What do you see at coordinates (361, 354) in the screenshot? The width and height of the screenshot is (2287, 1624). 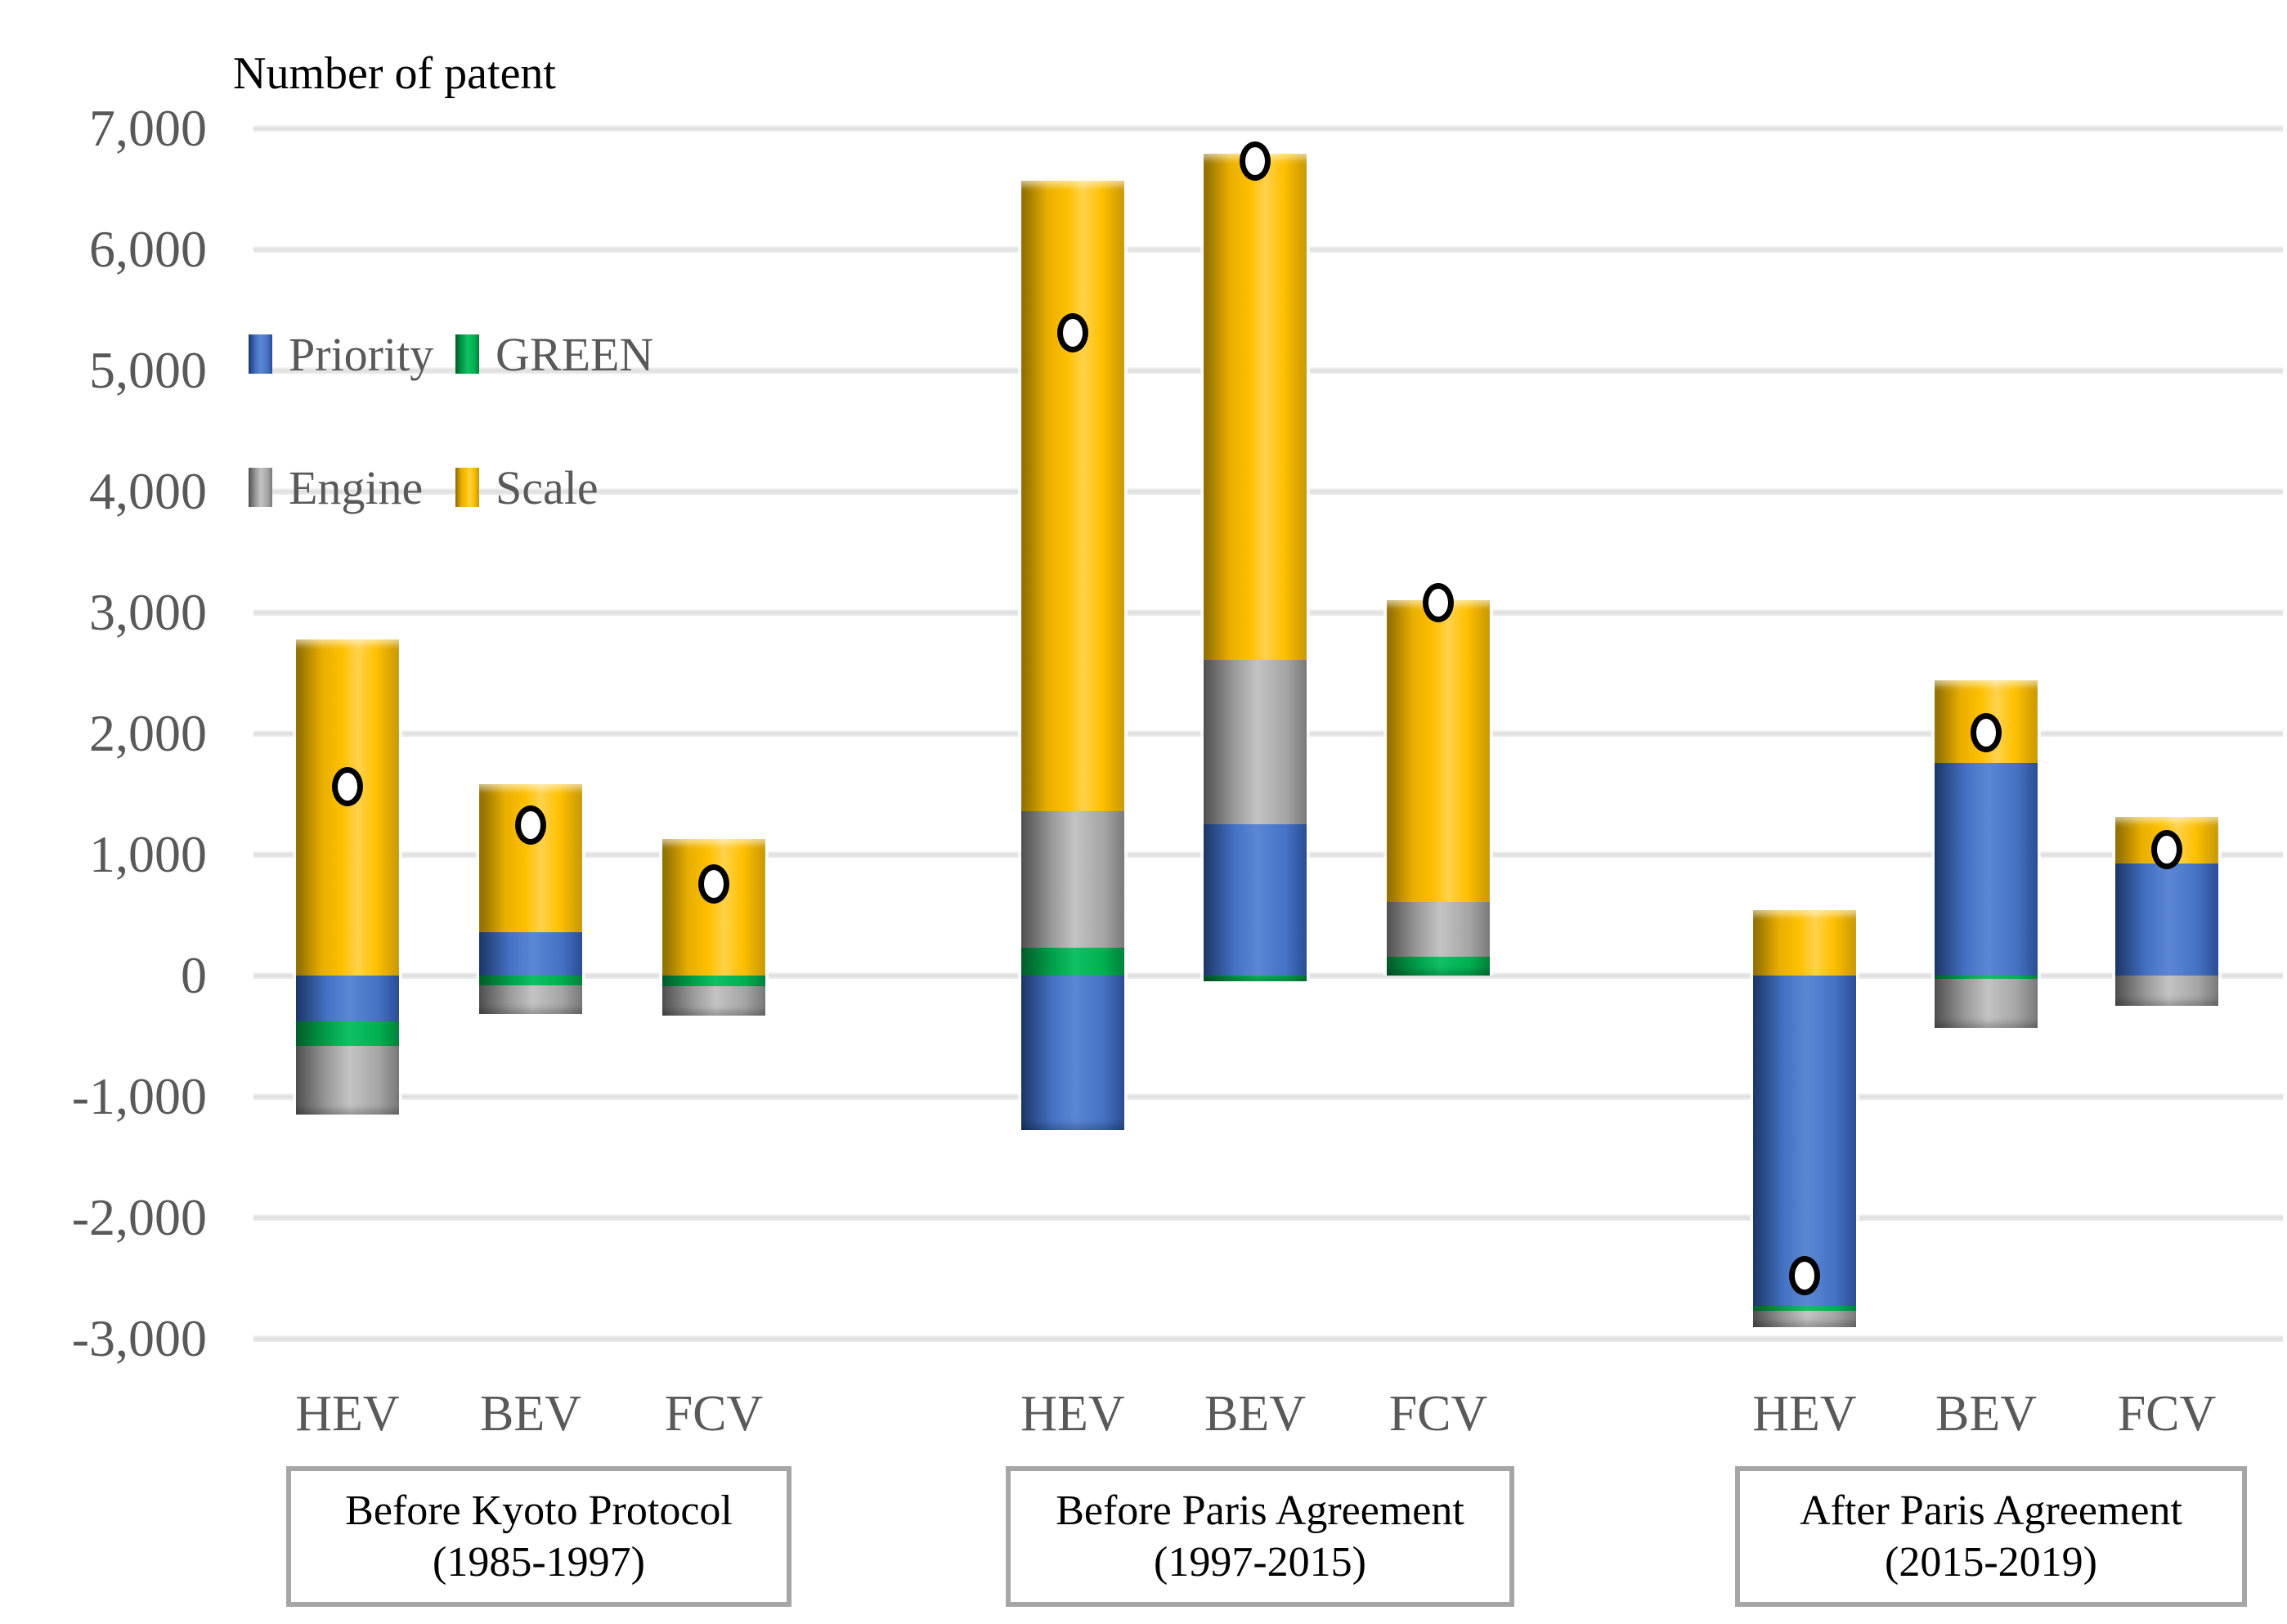 I see `legend-label-priority: Priority` at bounding box center [361, 354].